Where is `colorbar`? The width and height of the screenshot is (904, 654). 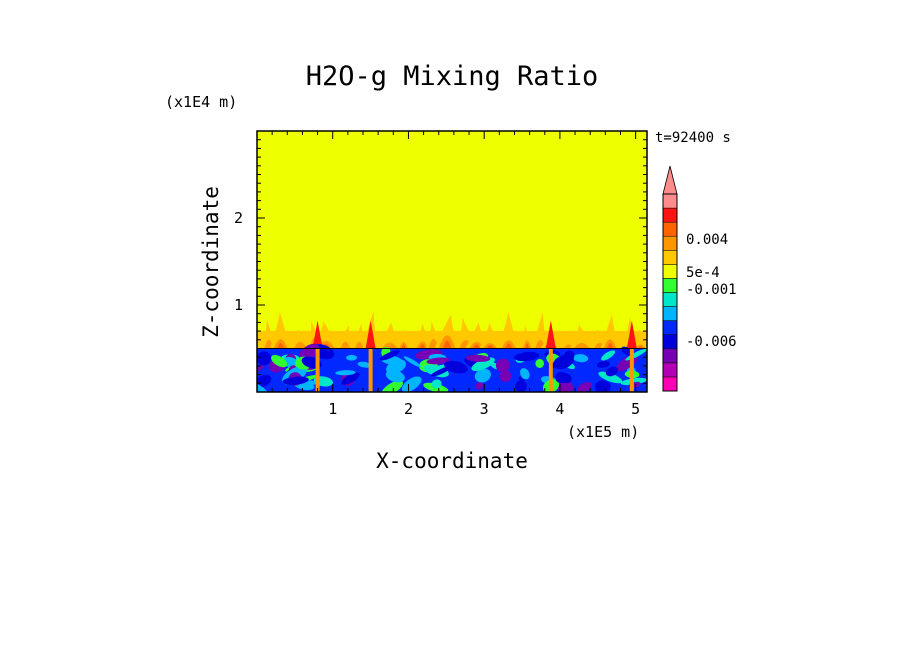
colorbar is located at coordinates (670, 278).